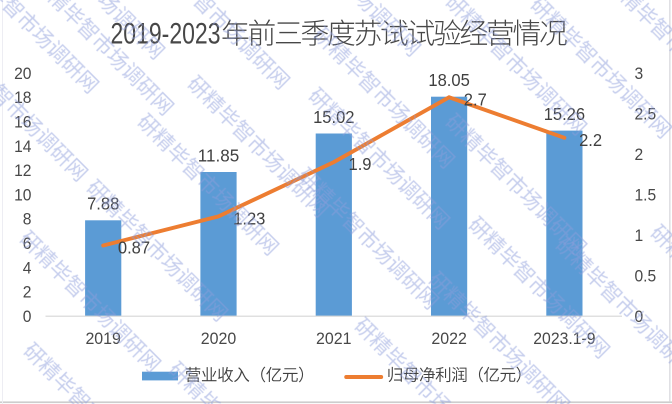 This screenshot has width=672, height=404. I want to click on svg-text: 4, so click(27, 267).